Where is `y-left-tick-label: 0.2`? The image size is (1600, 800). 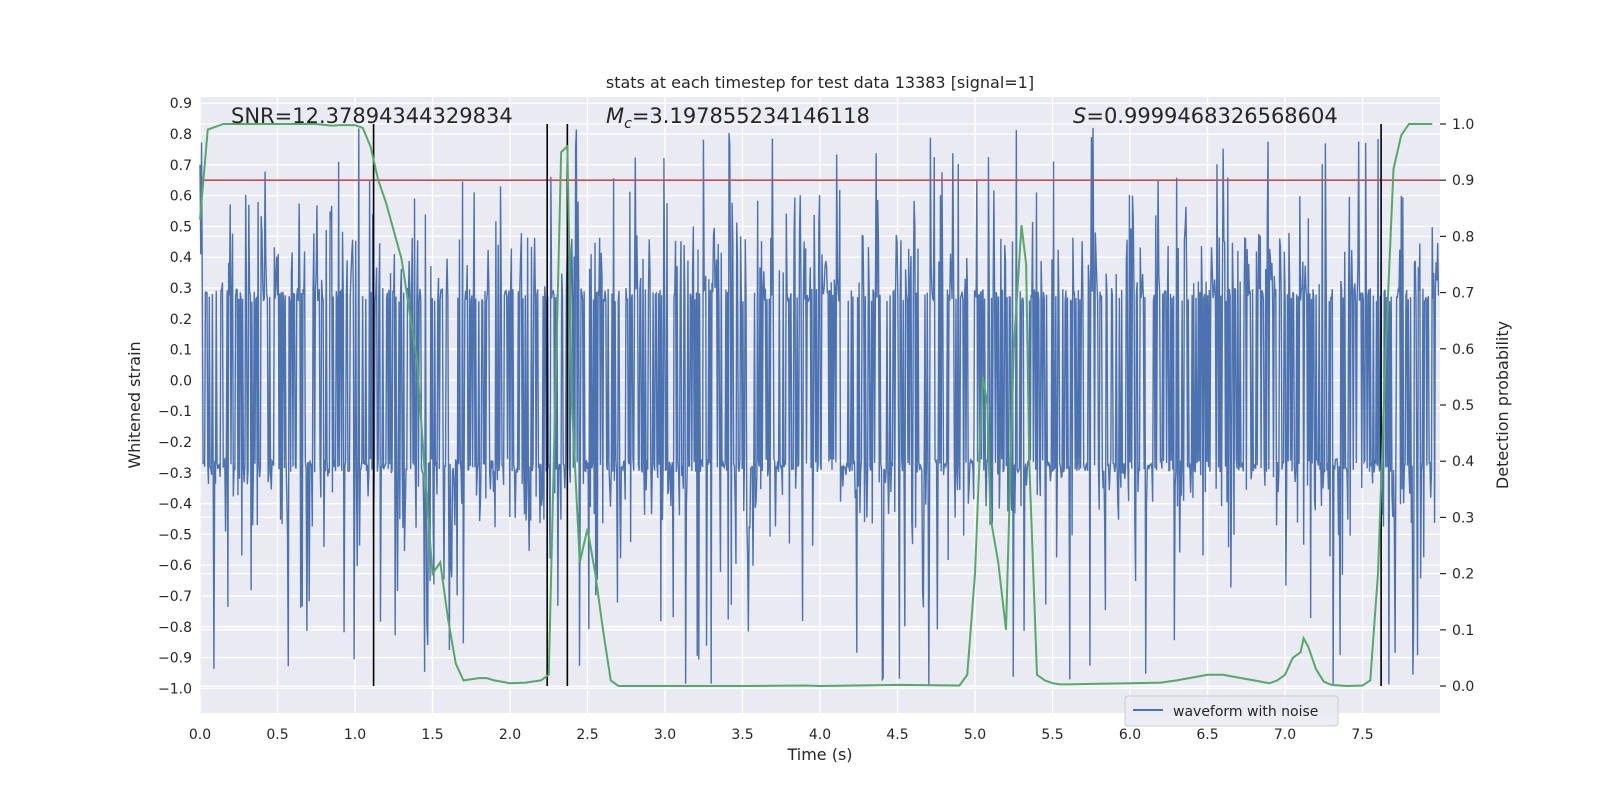
y-left-tick-label: 0.2 is located at coordinates (181, 320).